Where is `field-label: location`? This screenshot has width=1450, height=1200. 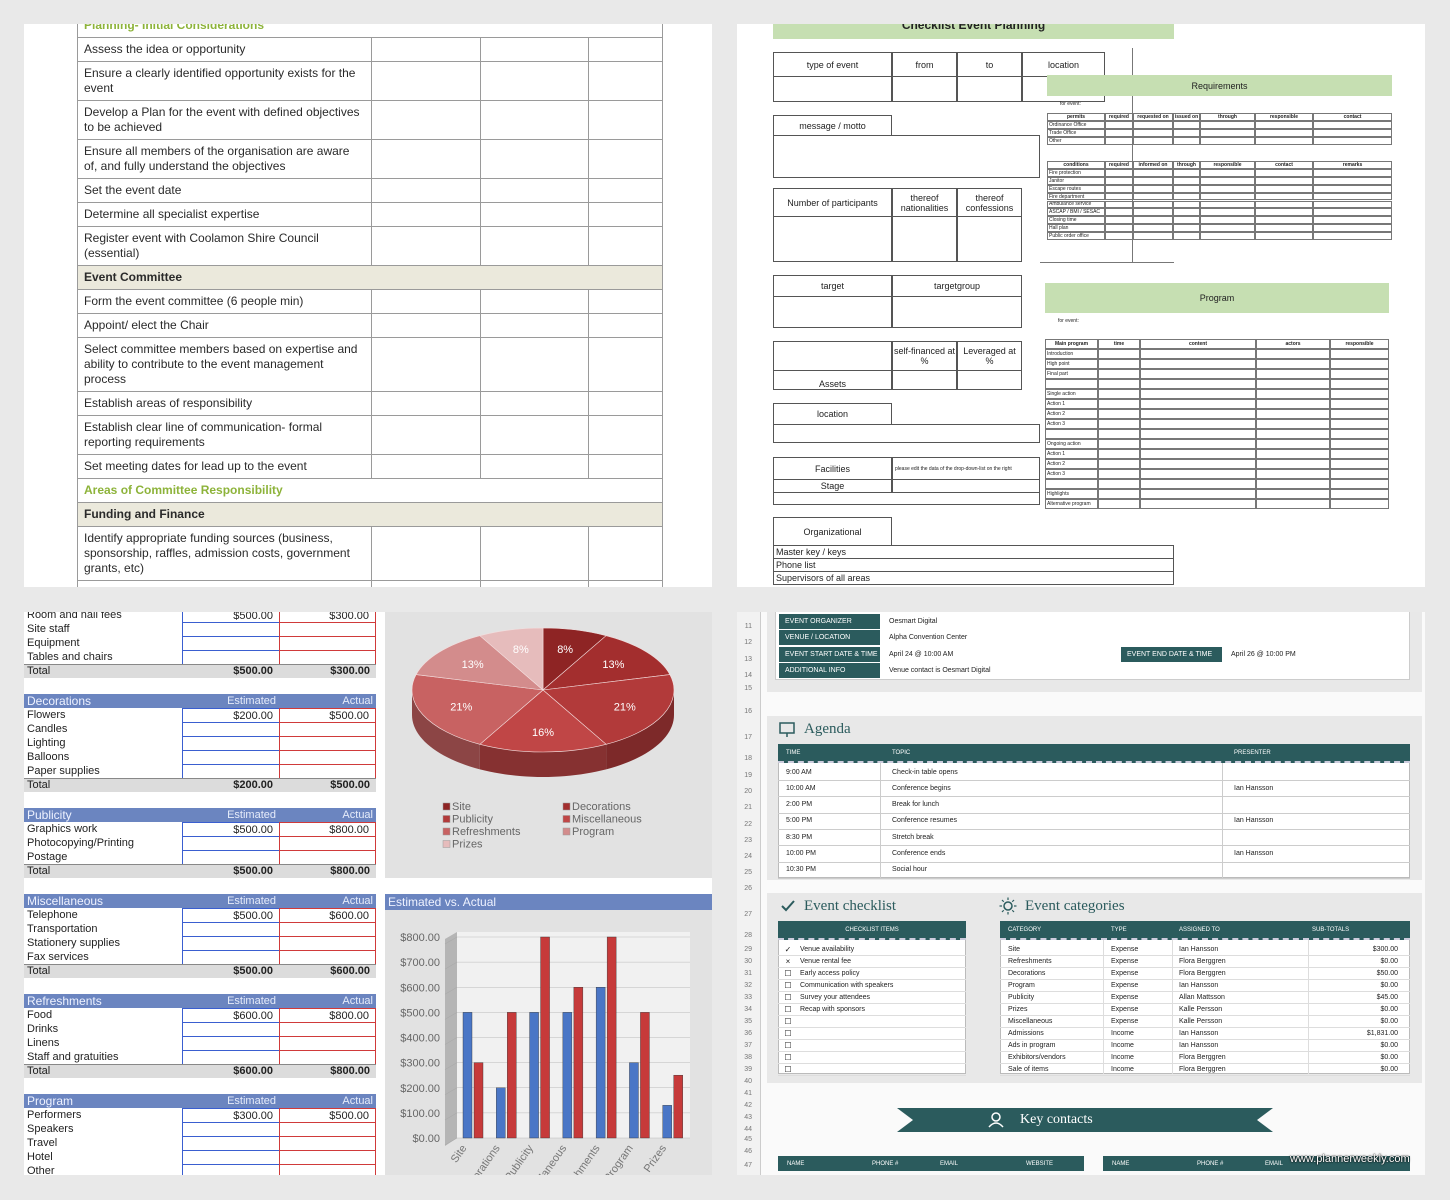
field-label: location is located at coordinates (1063, 64).